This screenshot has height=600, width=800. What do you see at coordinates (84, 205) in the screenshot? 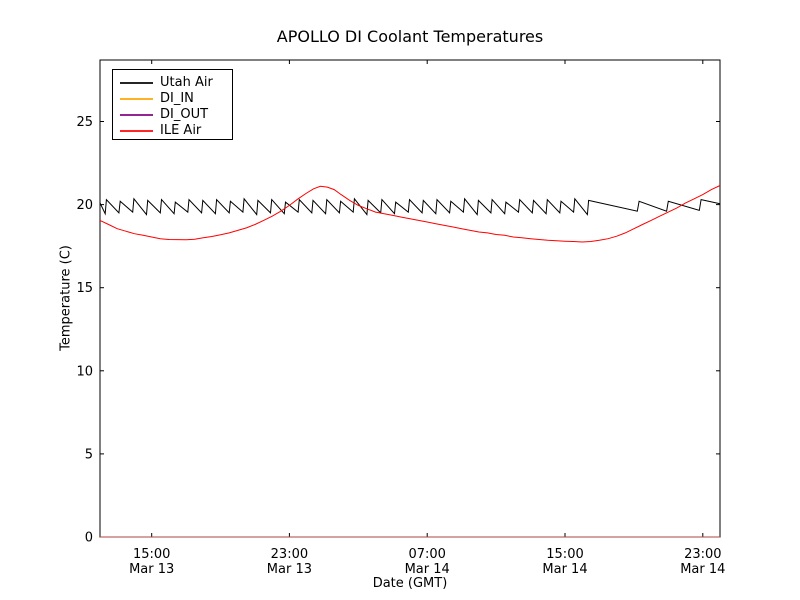
I see `y-tick-label: 20` at bounding box center [84, 205].